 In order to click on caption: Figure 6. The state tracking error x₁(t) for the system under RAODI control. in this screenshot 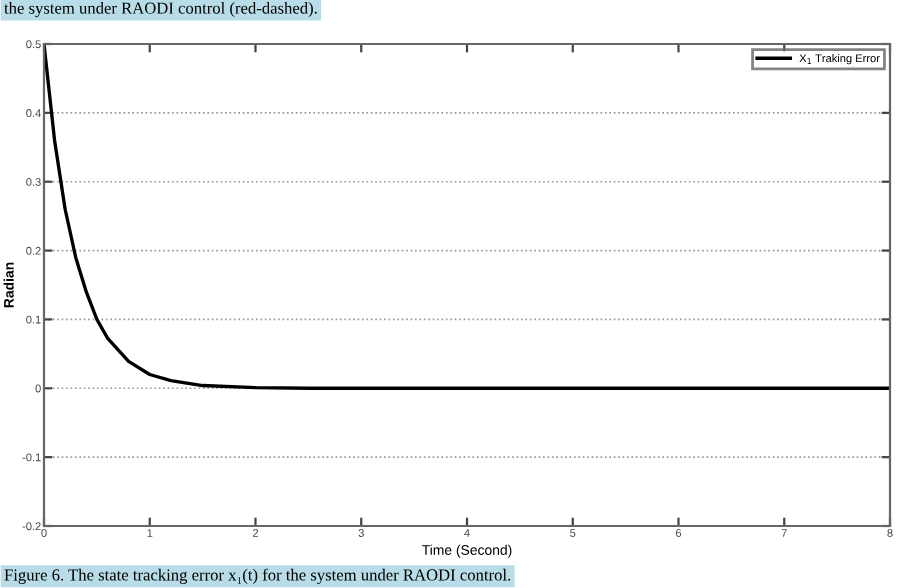, I will do `click(257, 576)`.